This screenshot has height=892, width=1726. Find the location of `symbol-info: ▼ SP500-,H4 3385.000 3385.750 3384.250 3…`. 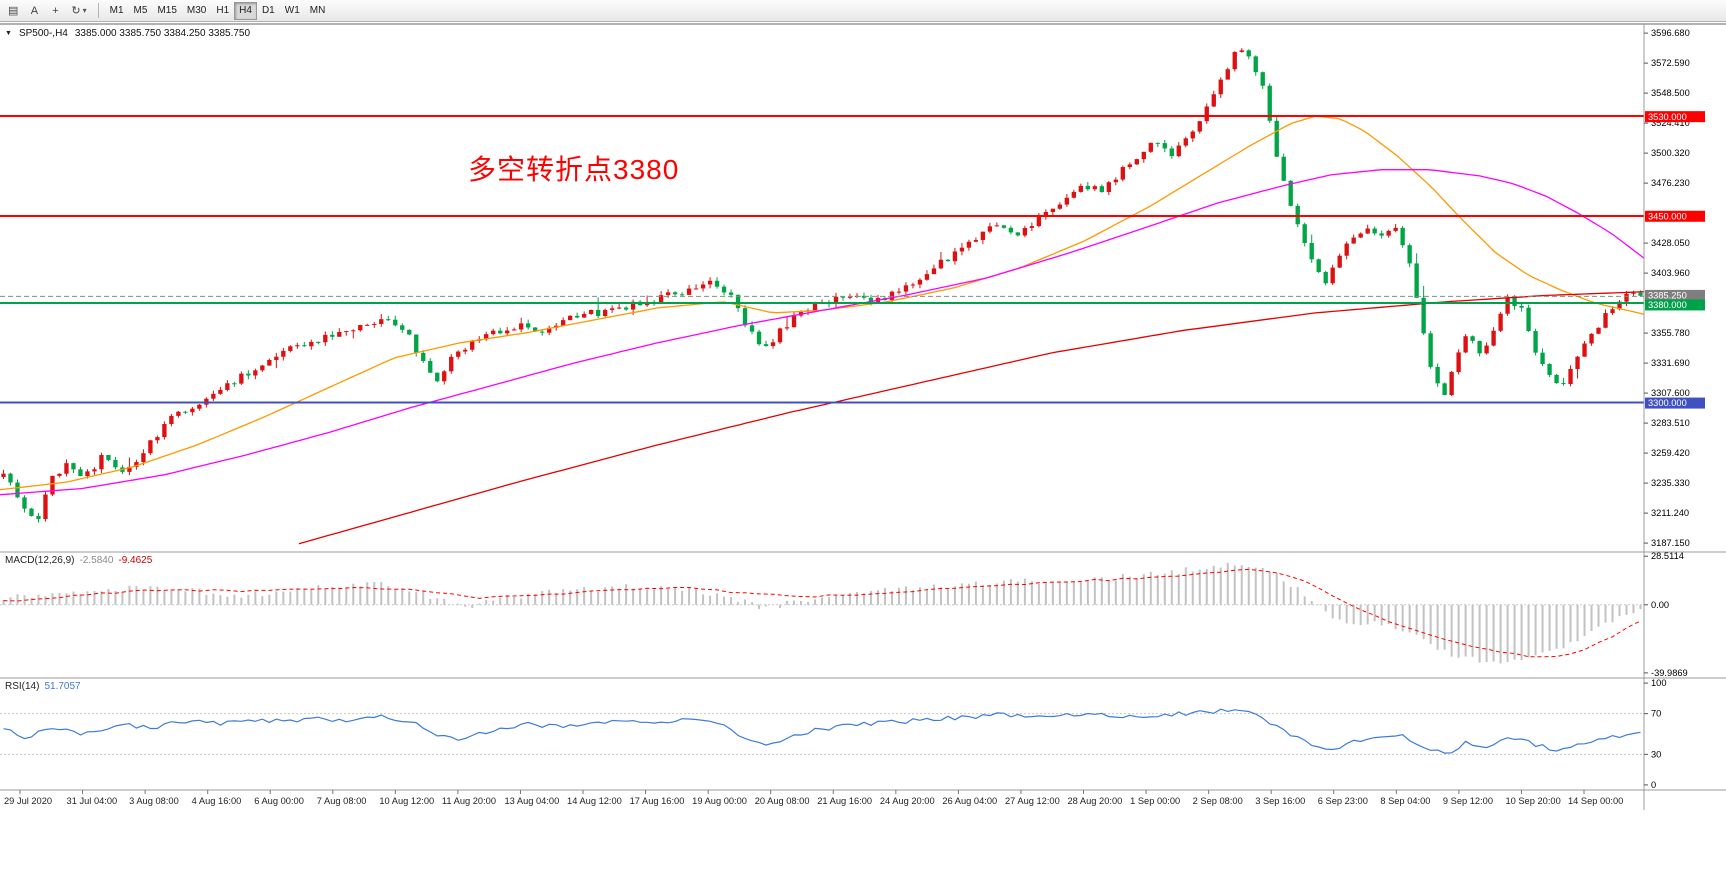

symbol-info: ▼ SP500-,H4 3385.000 3385.750 3384.250 3… is located at coordinates (127, 33).